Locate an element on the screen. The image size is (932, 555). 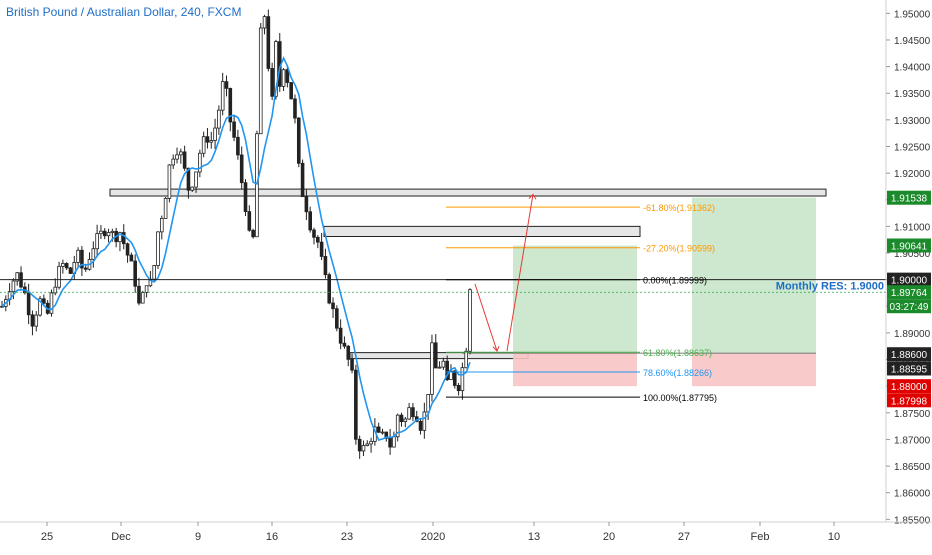
y-tick-label: 1.93500 is located at coordinates (912, 94).